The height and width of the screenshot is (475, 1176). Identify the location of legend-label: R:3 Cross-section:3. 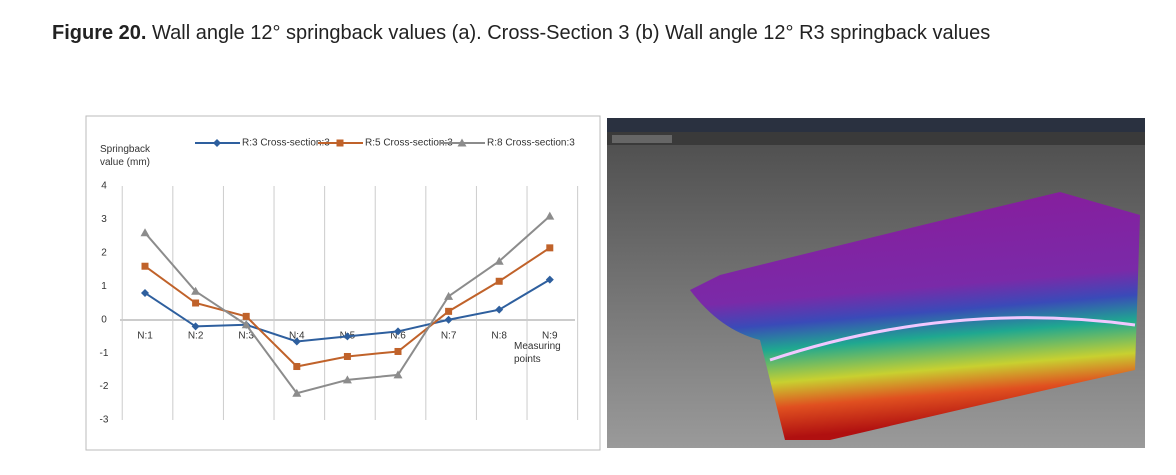
(286, 143).